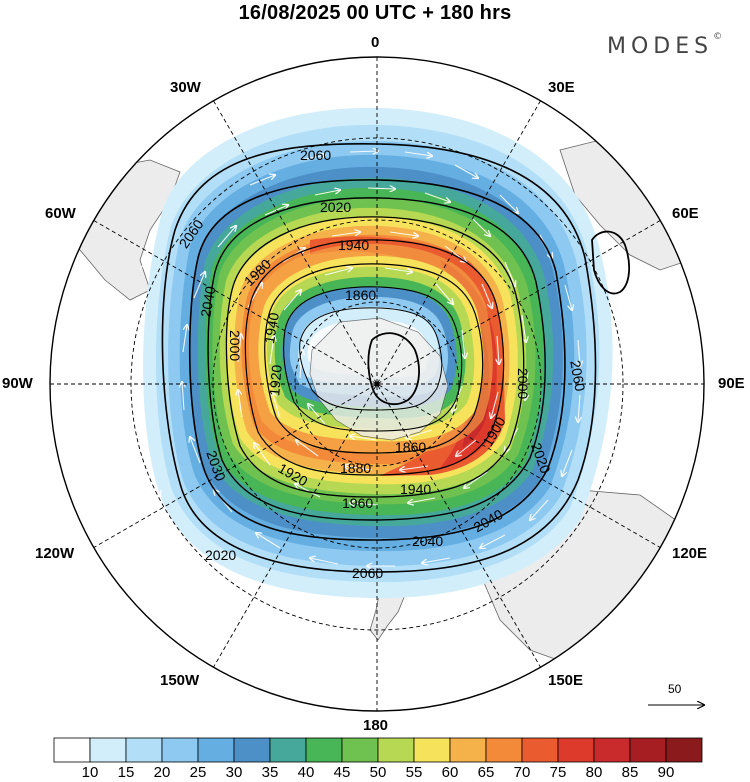 The width and height of the screenshot is (750, 782). What do you see at coordinates (665, 45) in the screenshot?
I see `brand-logo: MODES©` at bounding box center [665, 45].